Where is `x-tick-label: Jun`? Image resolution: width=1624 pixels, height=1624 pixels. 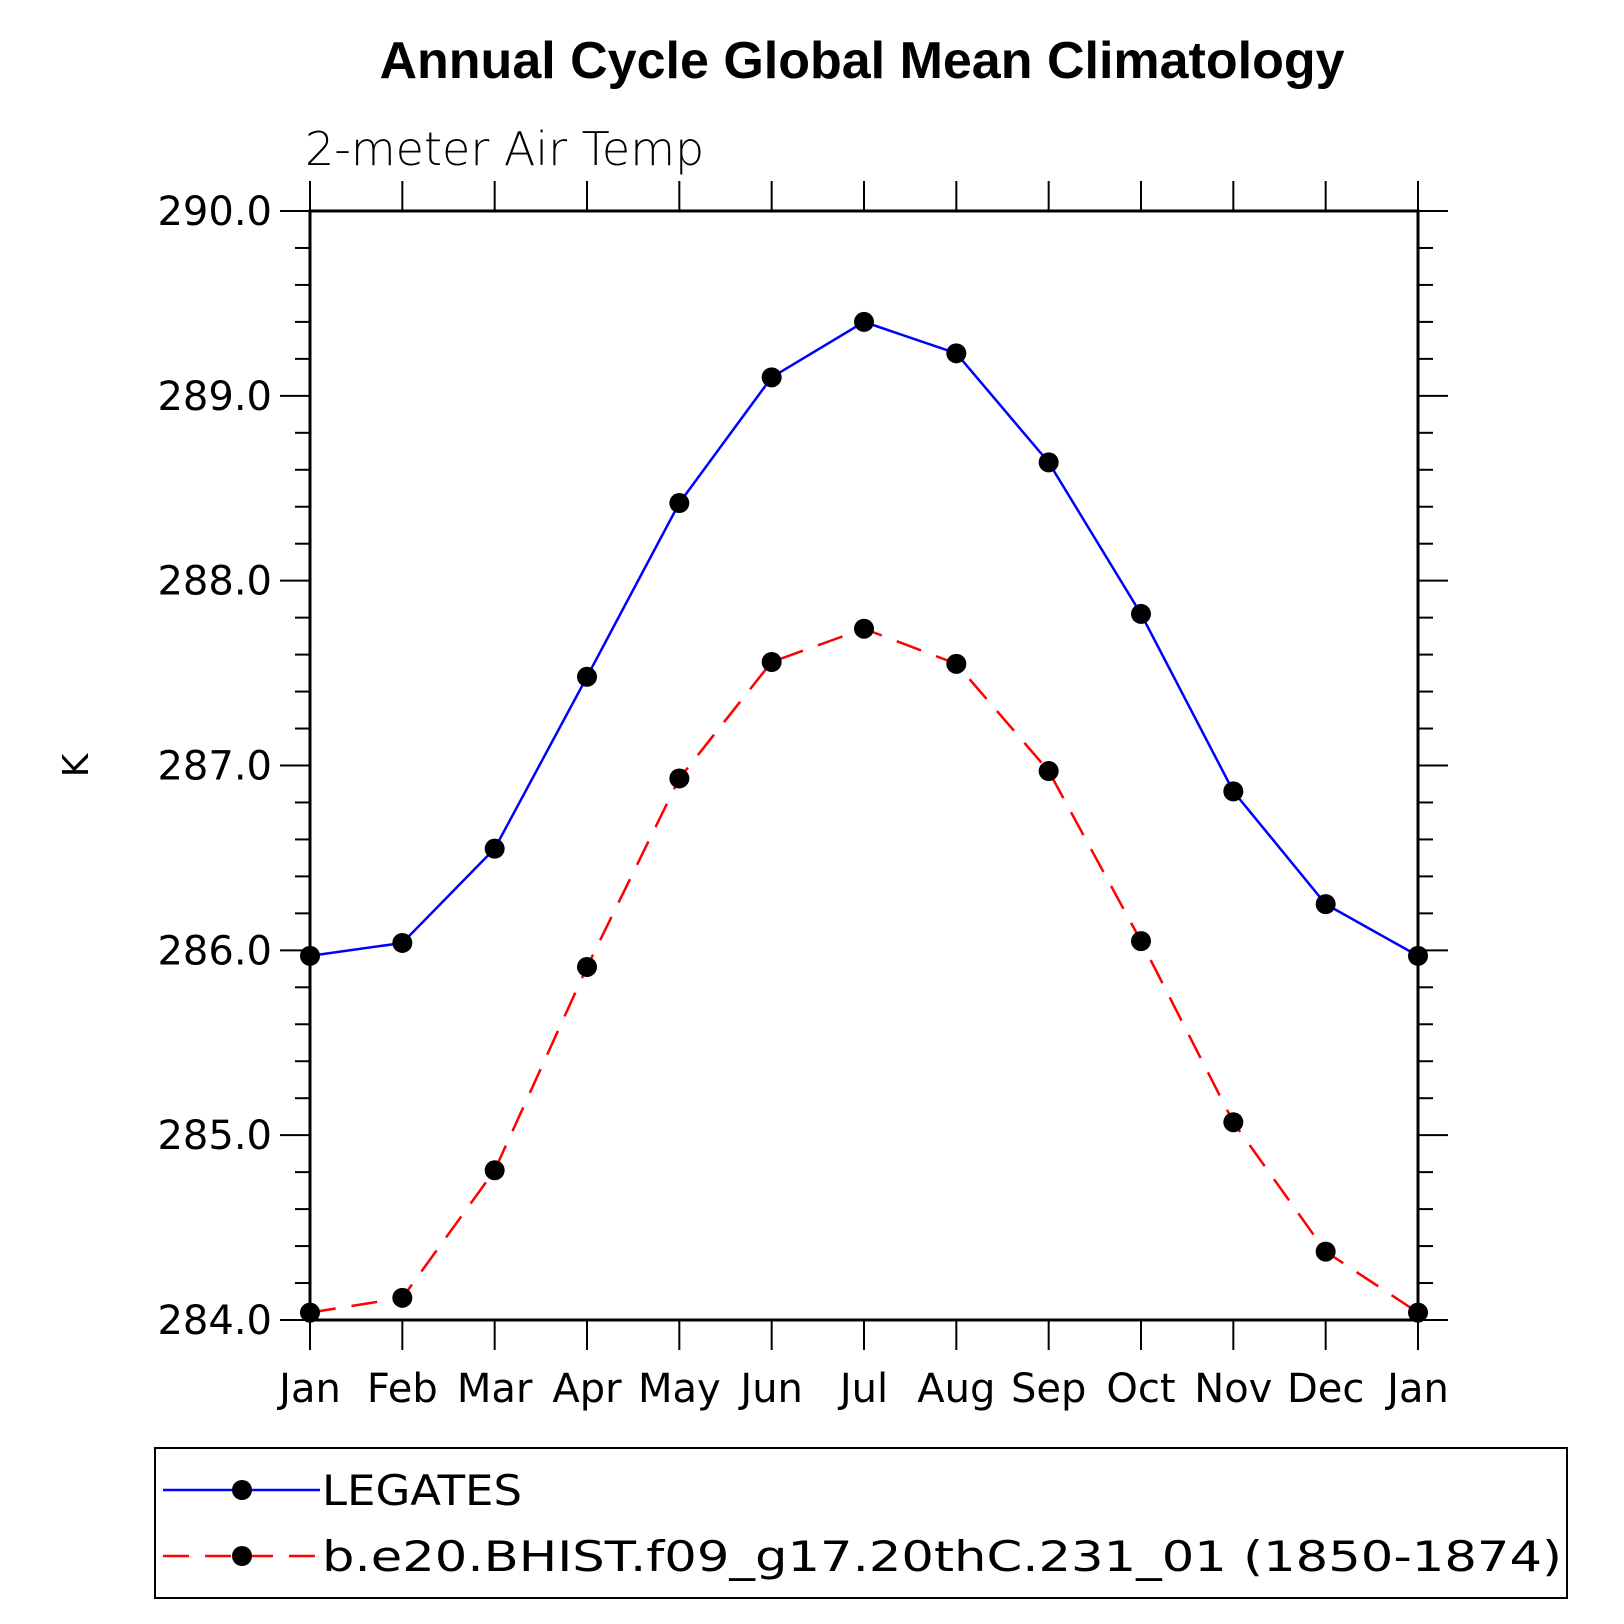
x-tick-label: Jun is located at coordinates (770, 1389).